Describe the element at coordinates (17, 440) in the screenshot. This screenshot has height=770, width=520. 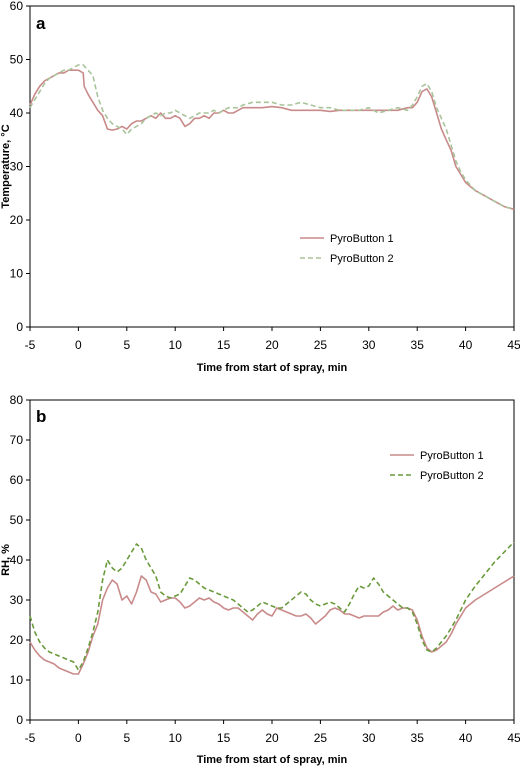
I see `y-tick-label: 70` at that location.